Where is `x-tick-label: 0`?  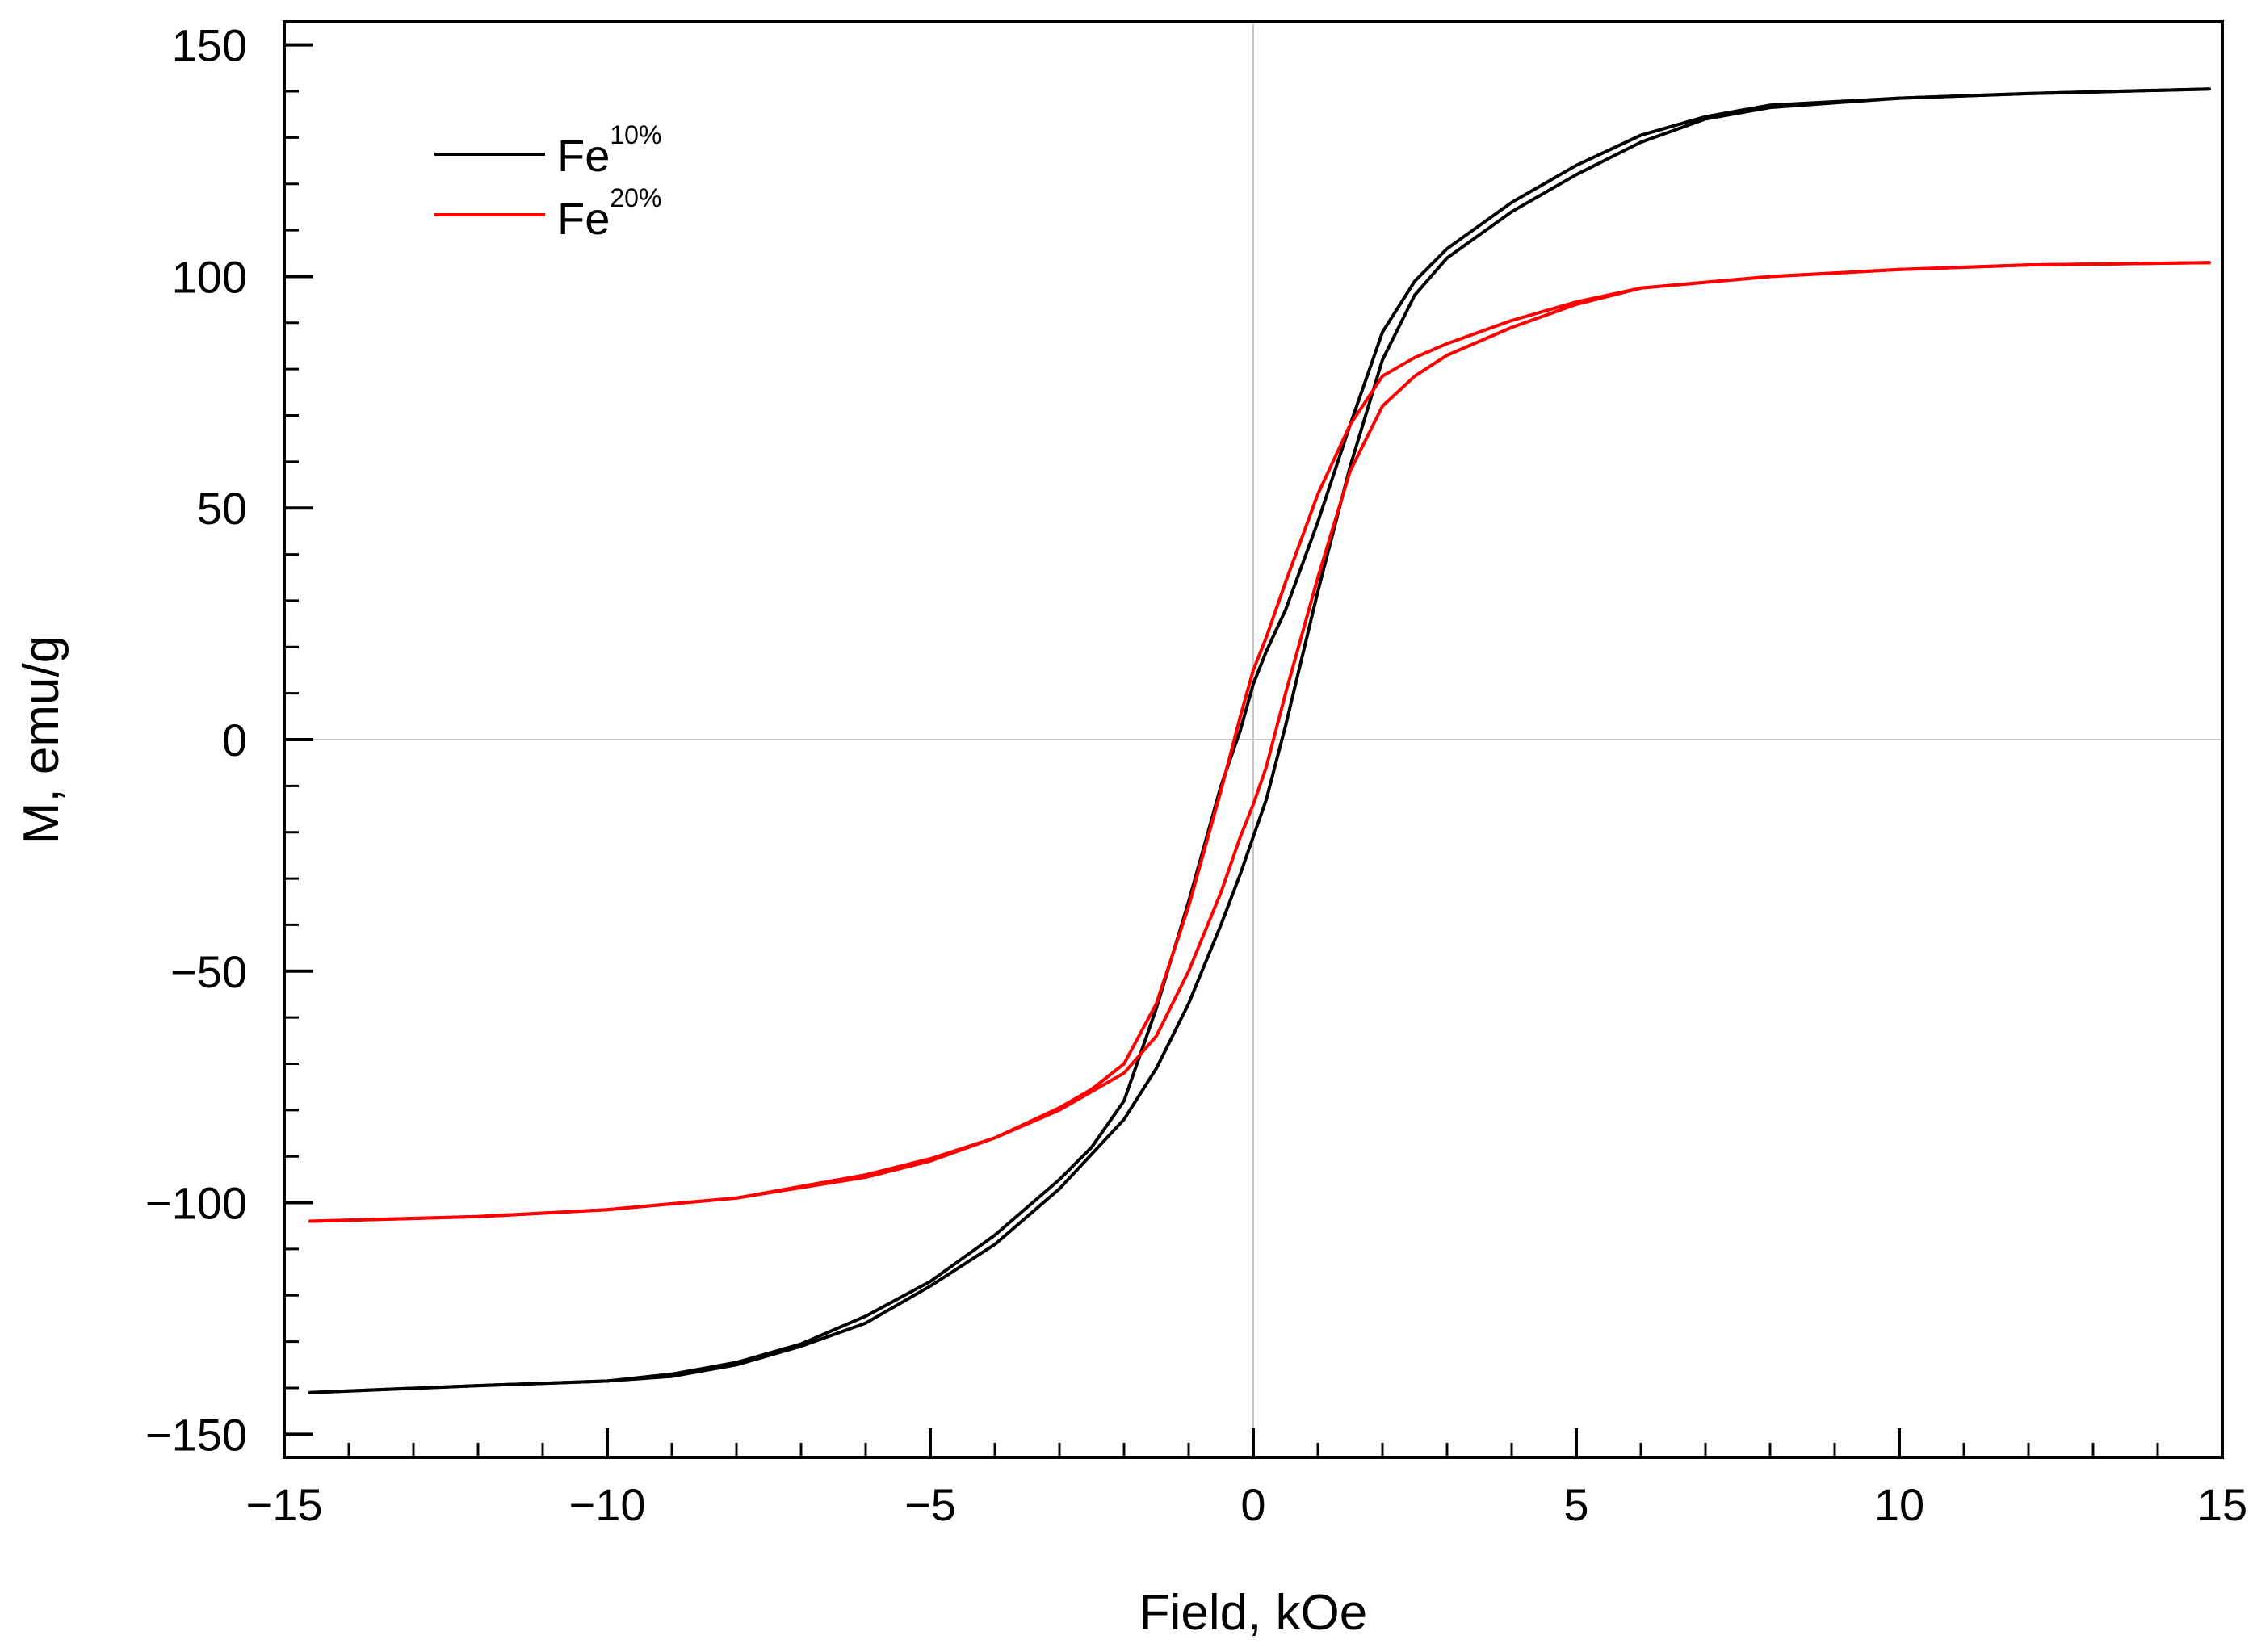 x-tick-label: 0 is located at coordinates (1252, 1504).